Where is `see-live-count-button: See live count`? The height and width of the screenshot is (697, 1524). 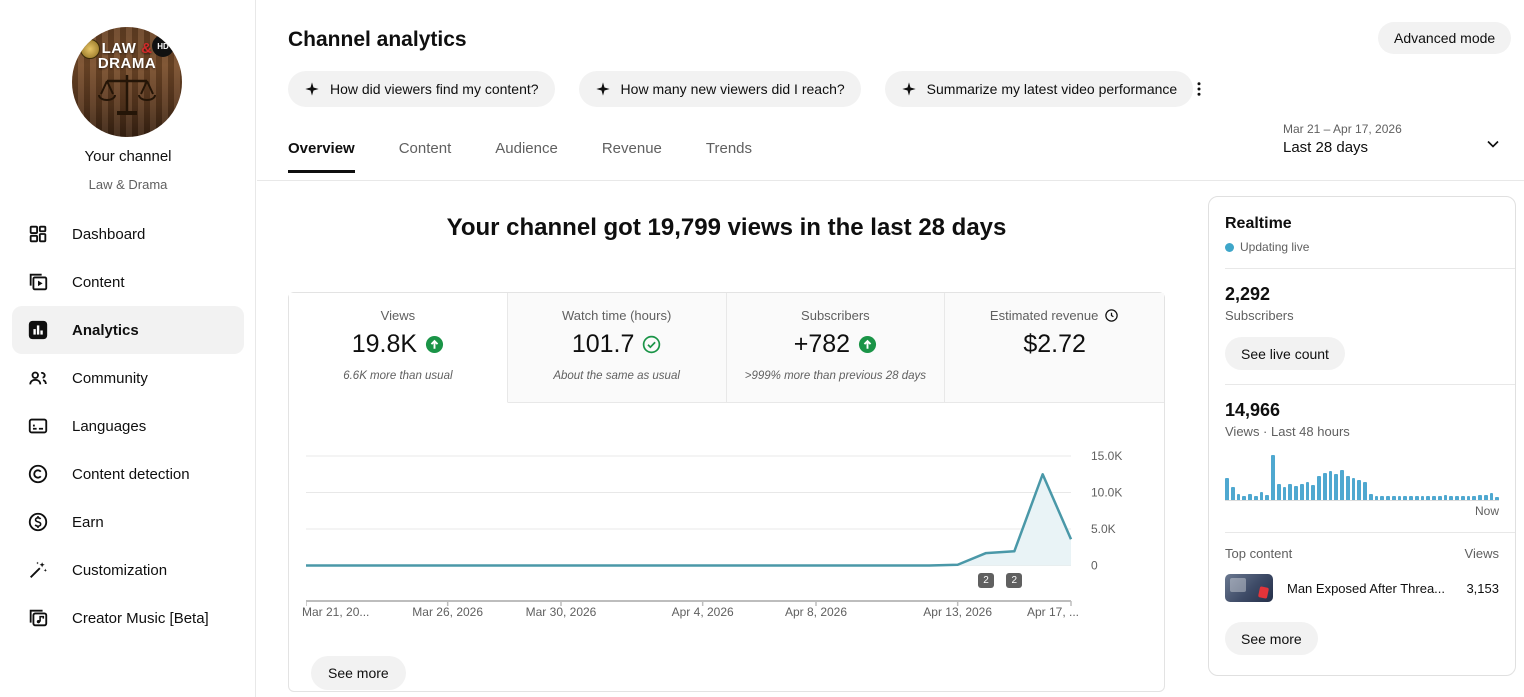 see-live-count-button: See live count is located at coordinates (1285, 353).